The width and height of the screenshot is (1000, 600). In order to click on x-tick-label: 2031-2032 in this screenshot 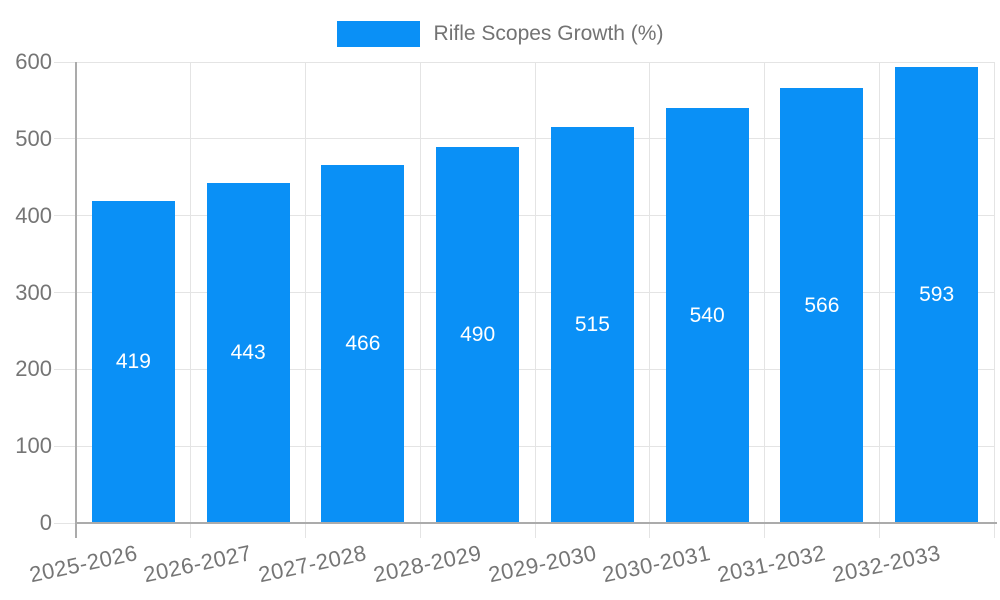, I will do `click(771, 564)`.